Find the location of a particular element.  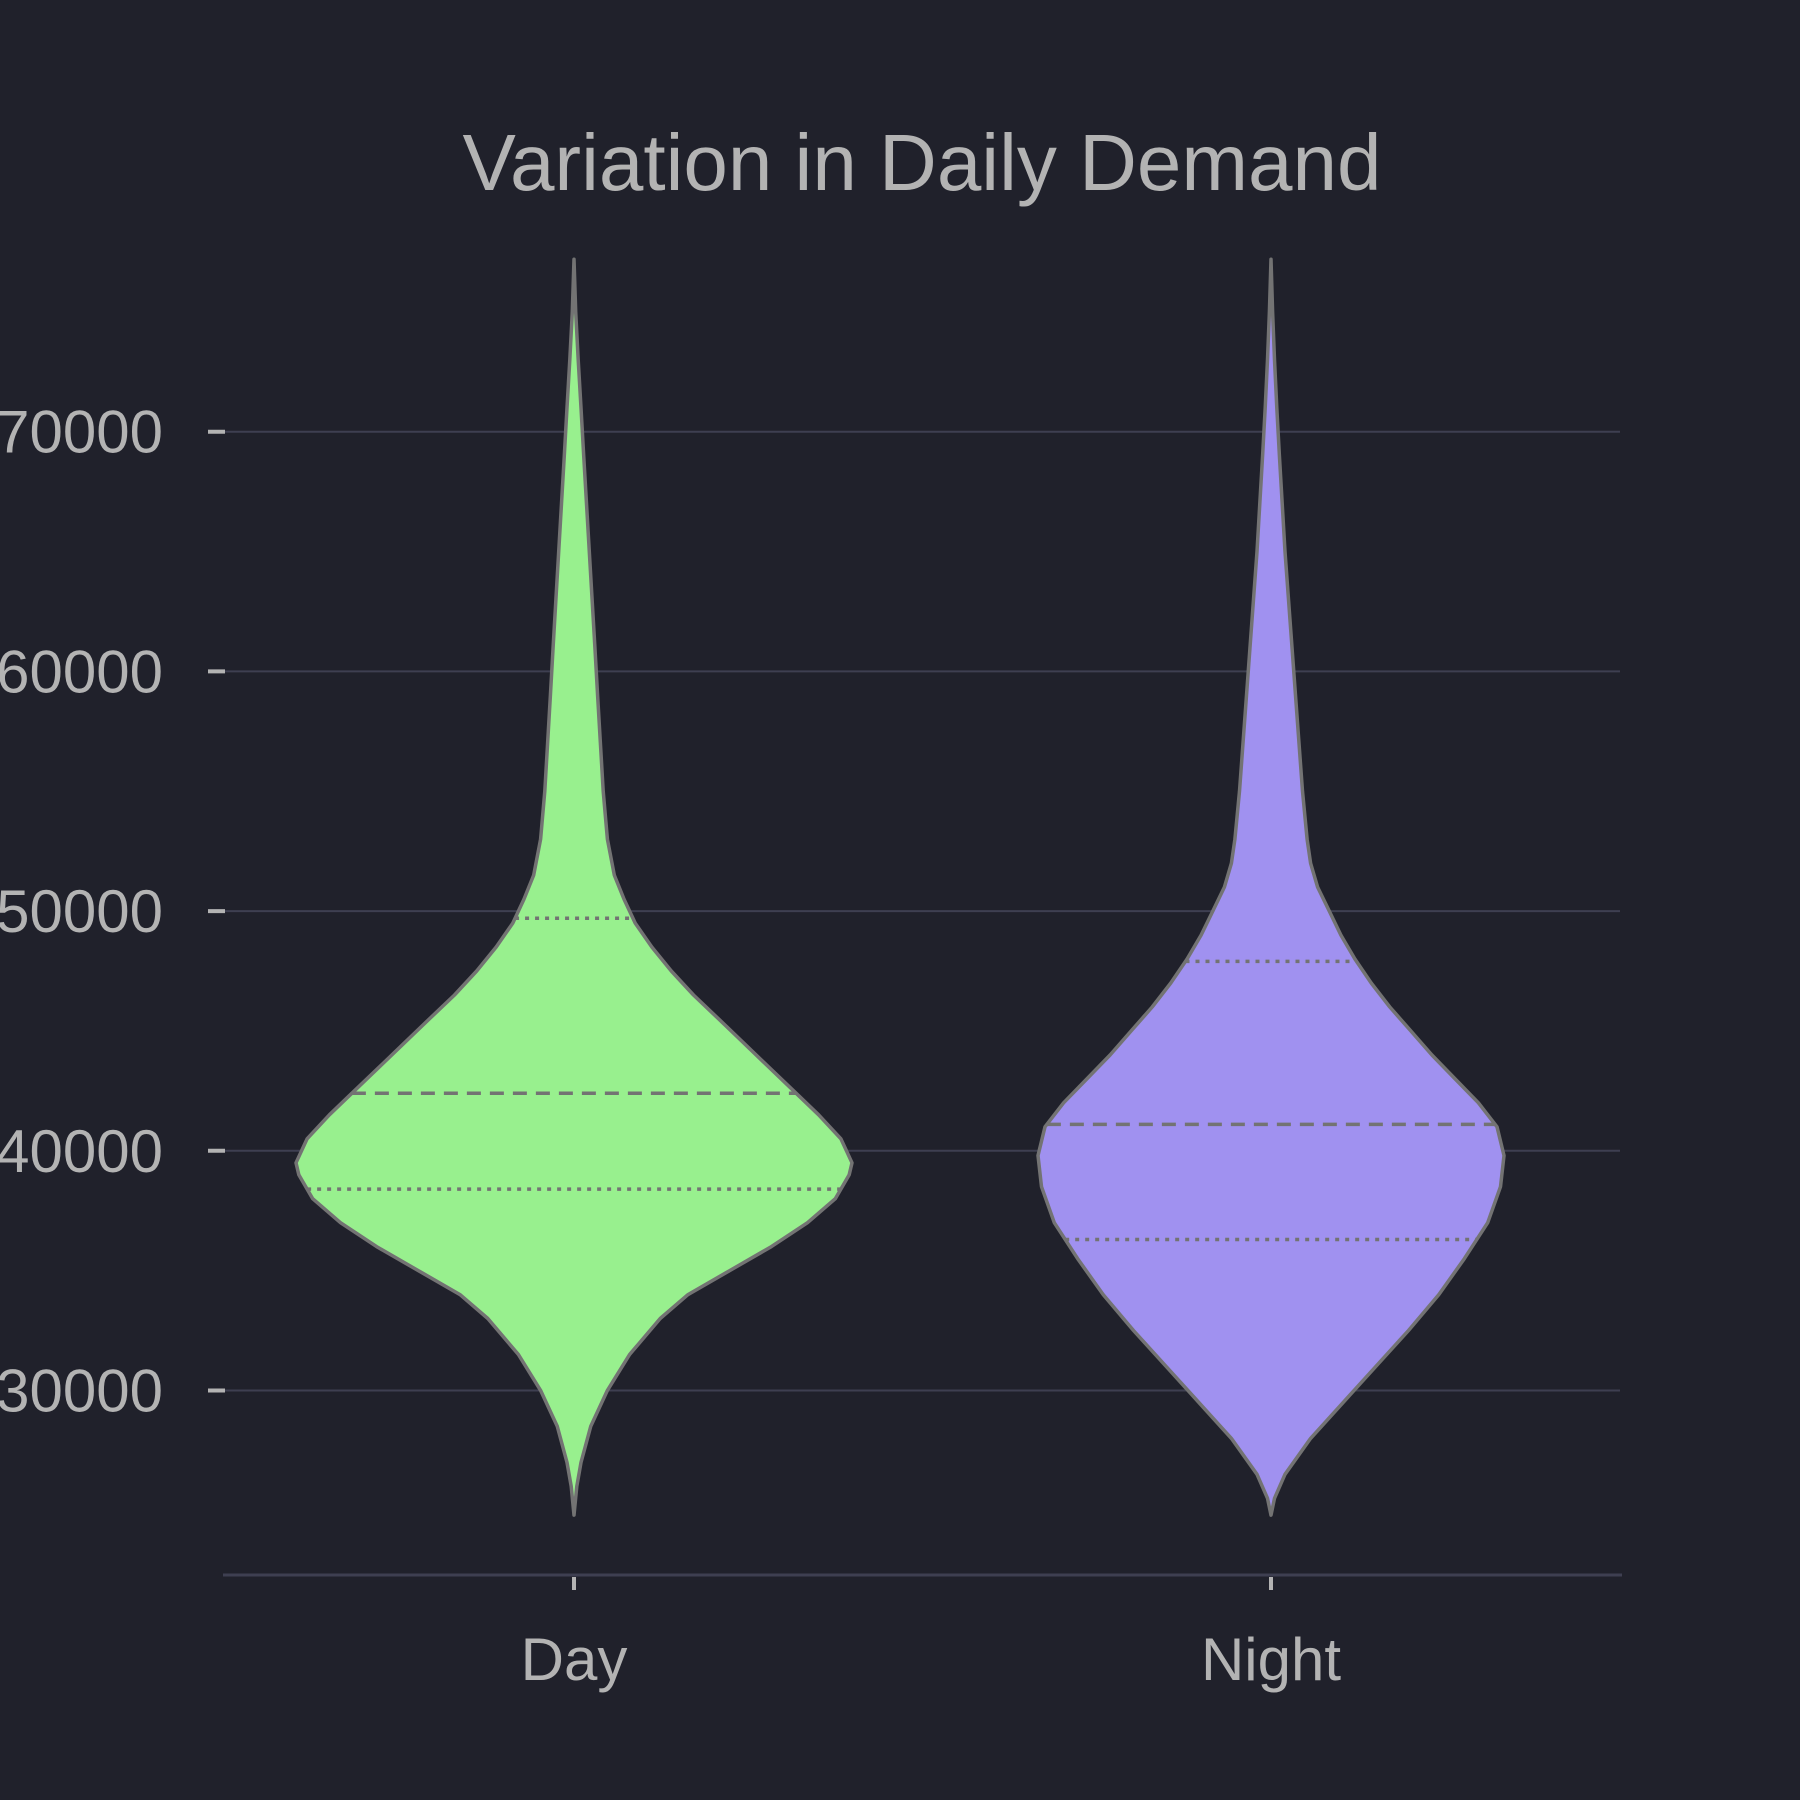

x-tick-label: Night is located at coordinates (1271, 1659).